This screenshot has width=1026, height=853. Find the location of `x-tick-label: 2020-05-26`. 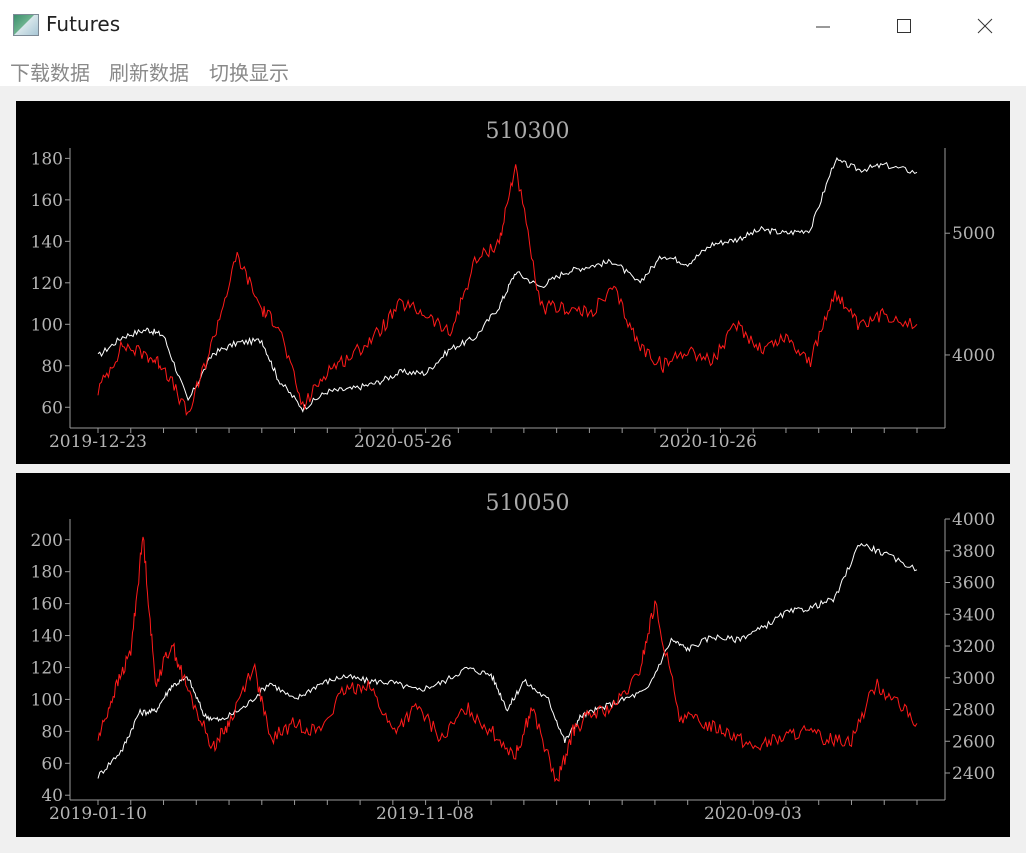

x-tick-label: 2020-05-26 is located at coordinates (403, 442).